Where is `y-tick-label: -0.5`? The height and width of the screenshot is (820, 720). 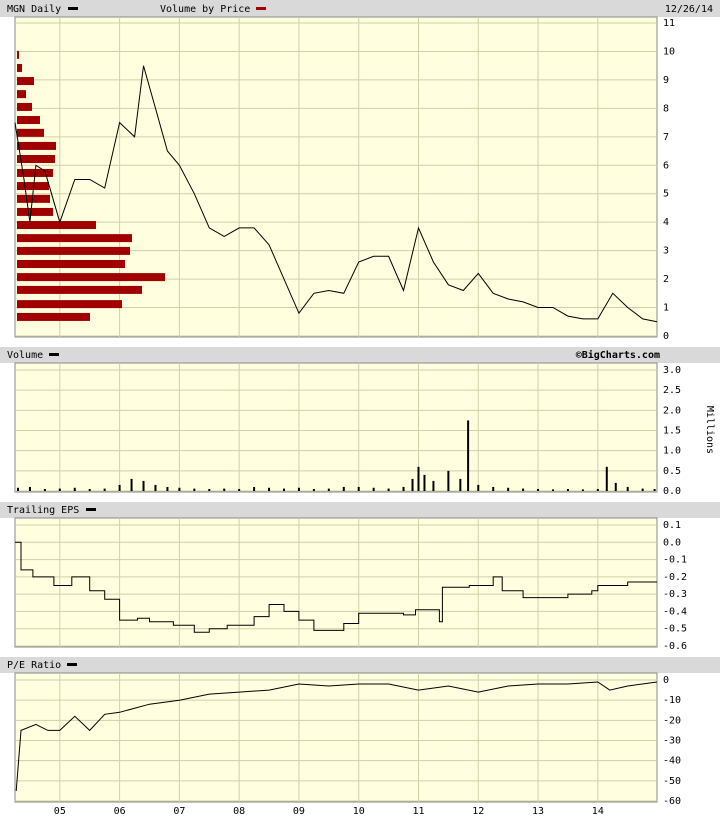 y-tick-label: -0.5 is located at coordinates (675, 629).